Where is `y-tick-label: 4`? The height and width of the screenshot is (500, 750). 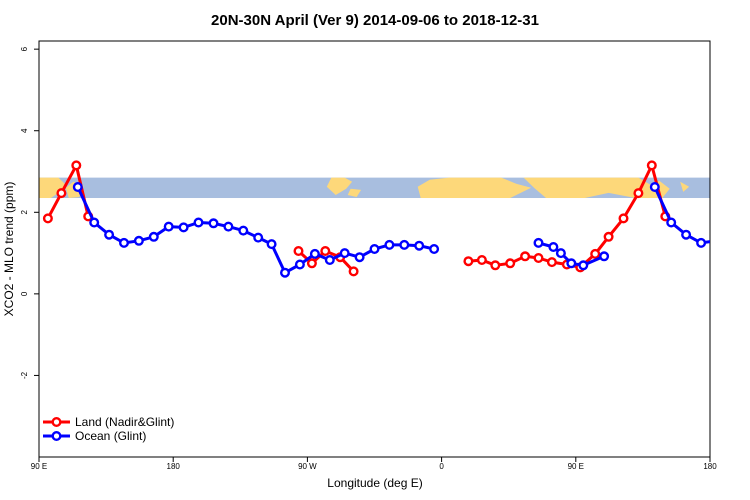
y-tick-label: 4 is located at coordinates (24, 130).